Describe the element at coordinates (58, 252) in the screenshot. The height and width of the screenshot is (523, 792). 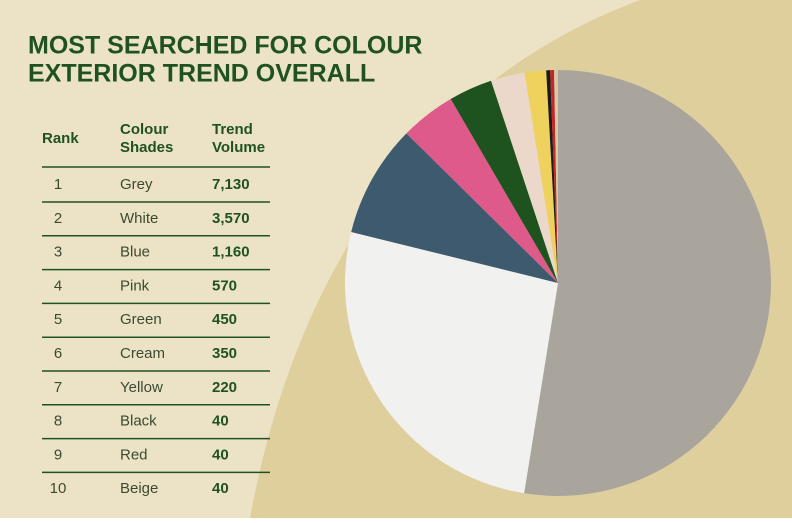
I see `rank: 3` at that location.